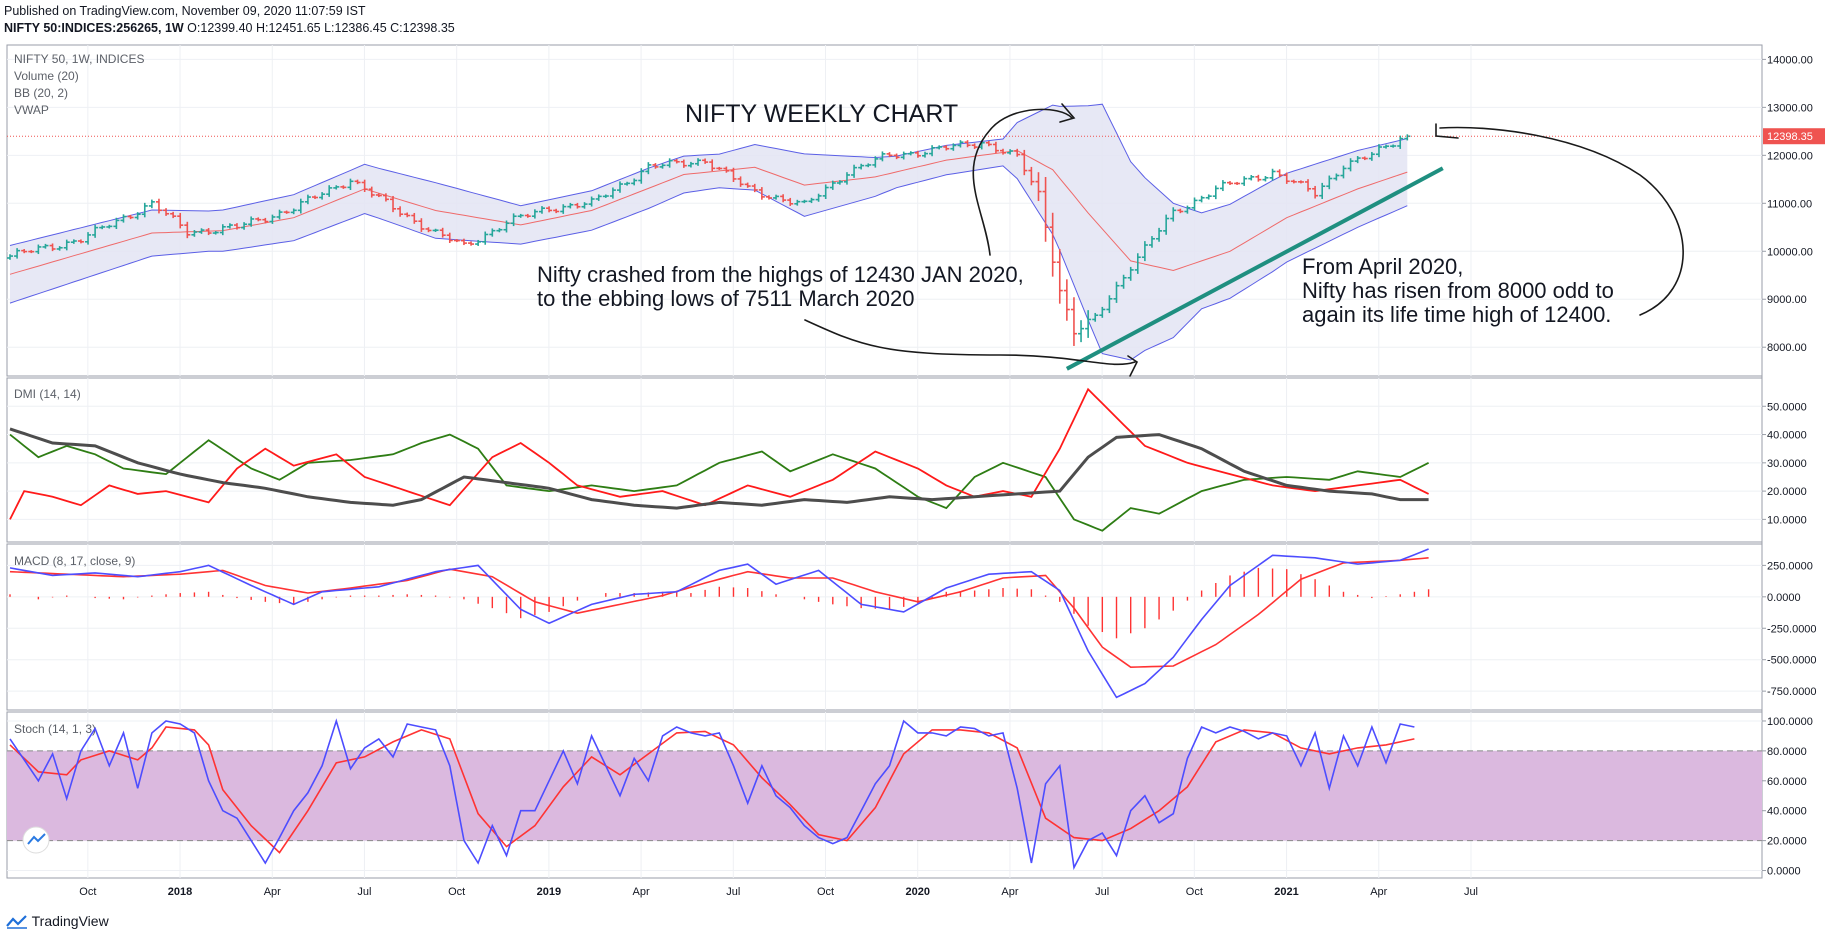 The width and height of the screenshot is (1834, 940). I want to click on symbol-name: NIFTY 50:INDICES:256265, 1W, so click(94, 28).